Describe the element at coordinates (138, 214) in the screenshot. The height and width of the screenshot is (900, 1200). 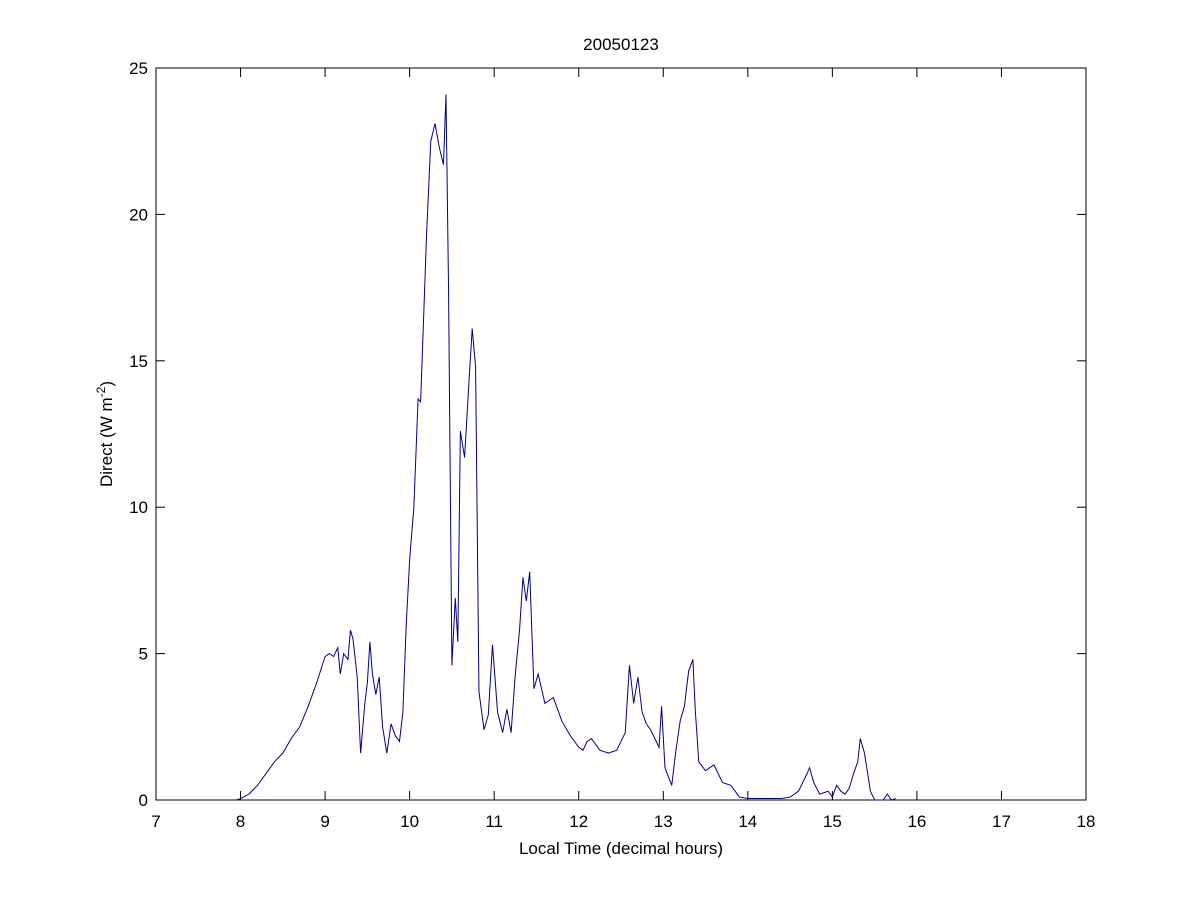
I see `y-tick-label: 20` at that location.